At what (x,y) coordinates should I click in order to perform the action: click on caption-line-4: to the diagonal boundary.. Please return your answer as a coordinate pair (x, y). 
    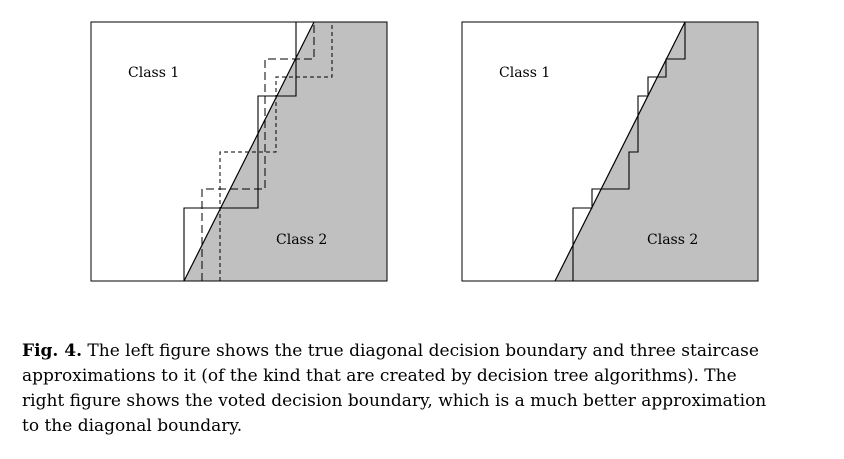
    Looking at the image, I should click on (132, 426).